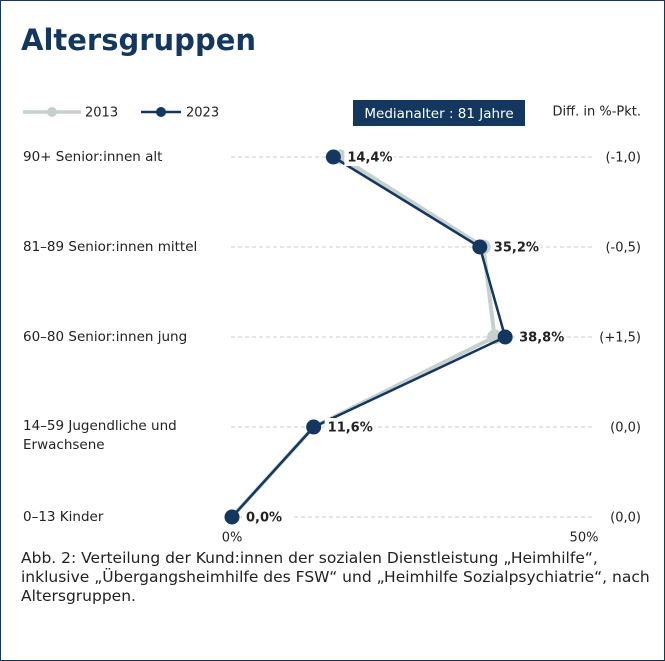 The height and width of the screenshot is (661, 665). What do you see at coordinates (623, 158) in the screenshot?
I see `diff-label: (-1,0)` at bounding box center [623, 158].